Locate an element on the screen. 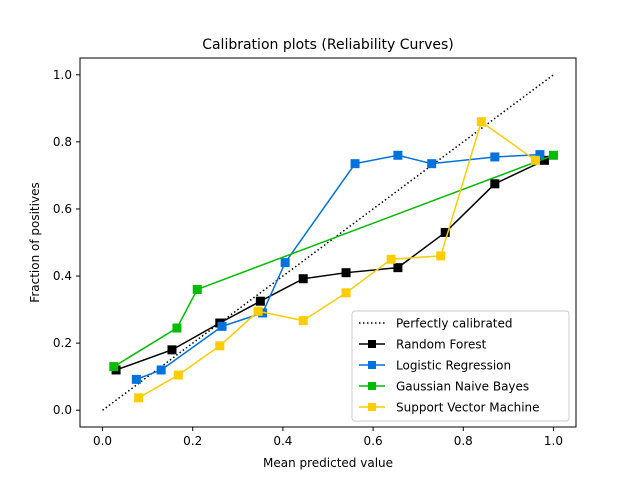 The height and width of the screenshot is (480, 640). y-tick-label: 0.2 is located at coordinates (62, 343).